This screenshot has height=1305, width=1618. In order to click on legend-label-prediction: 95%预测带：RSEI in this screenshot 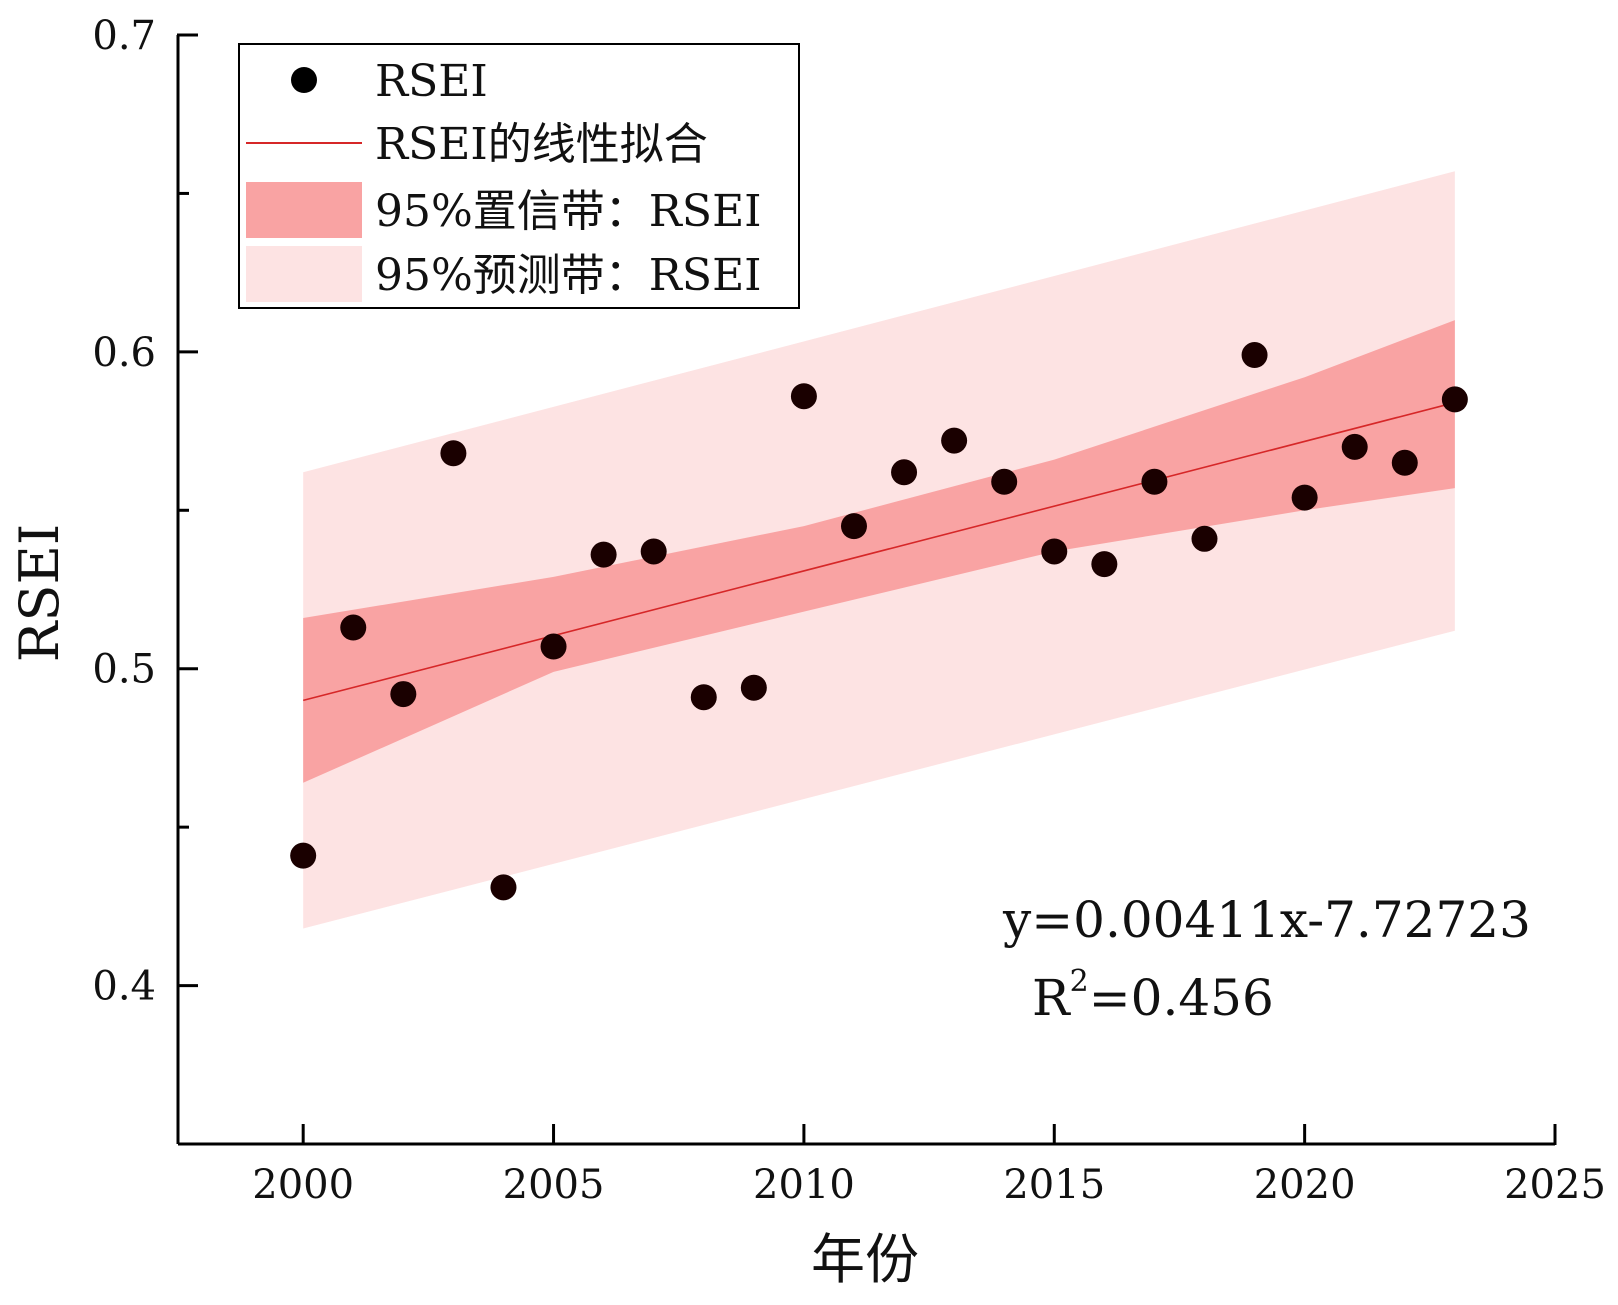, I will do `click(568, 275)`.